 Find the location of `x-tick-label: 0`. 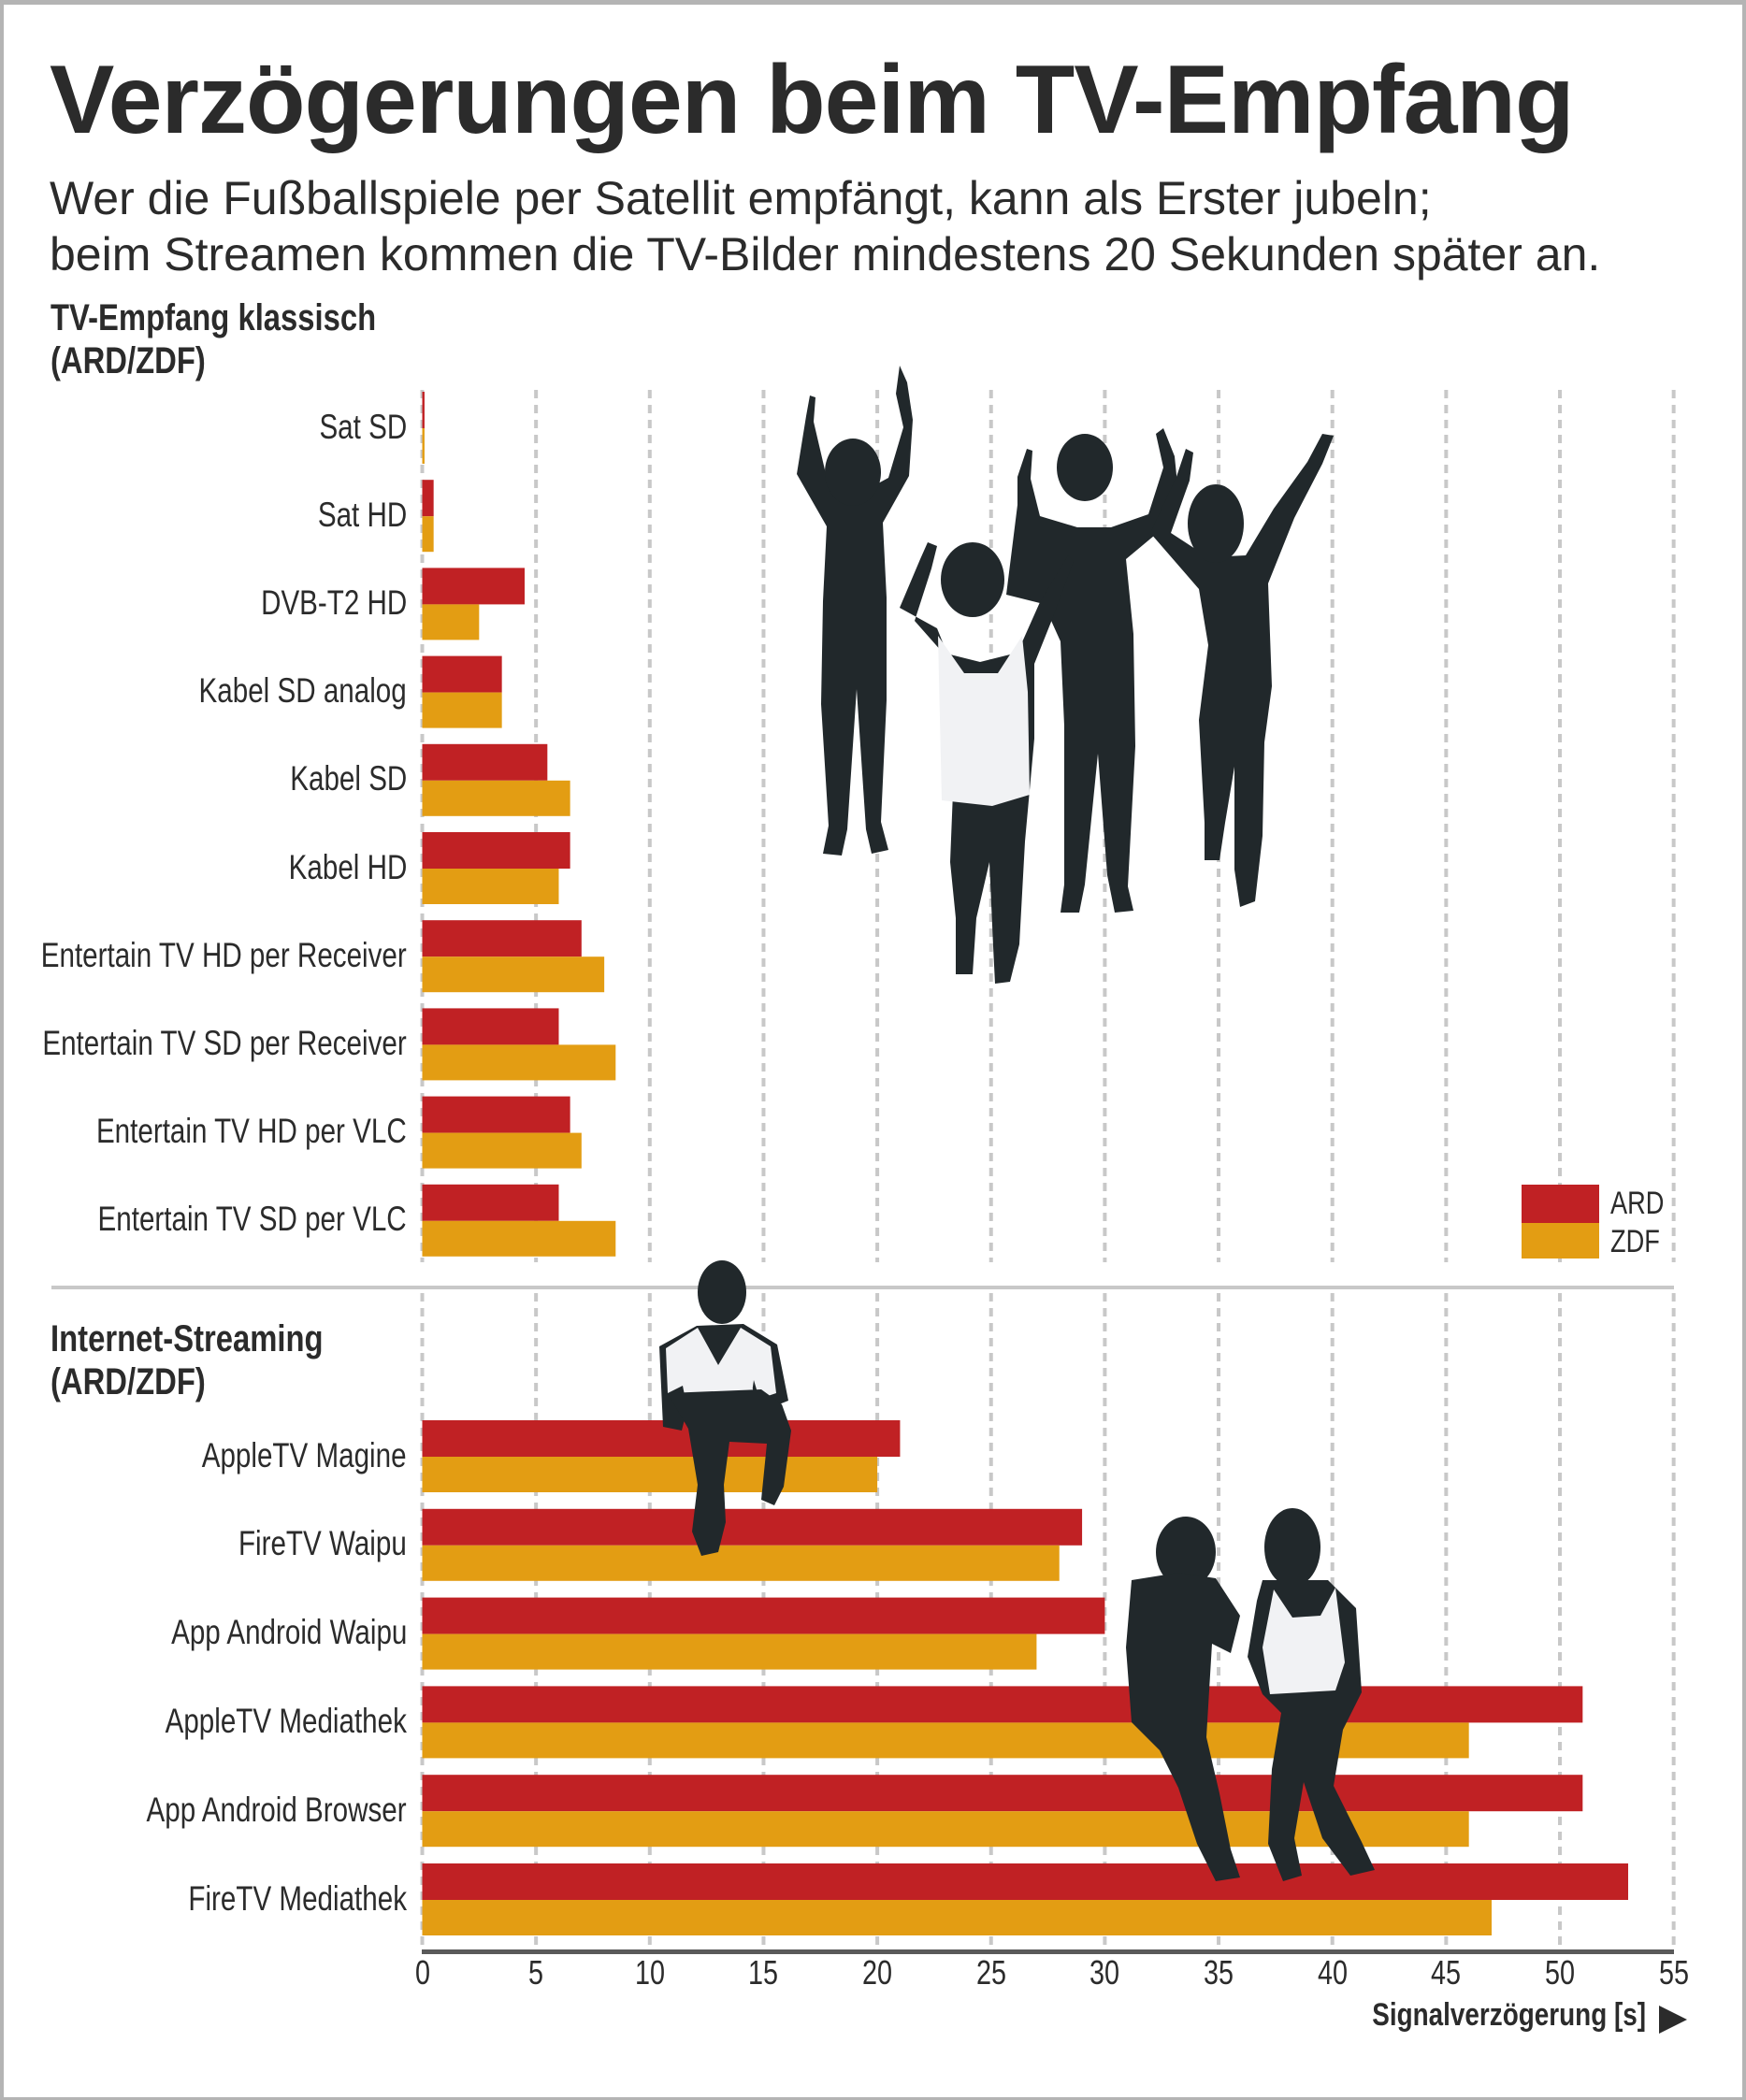

x-tick-label: 0 is located at coordinates (422, 1972).